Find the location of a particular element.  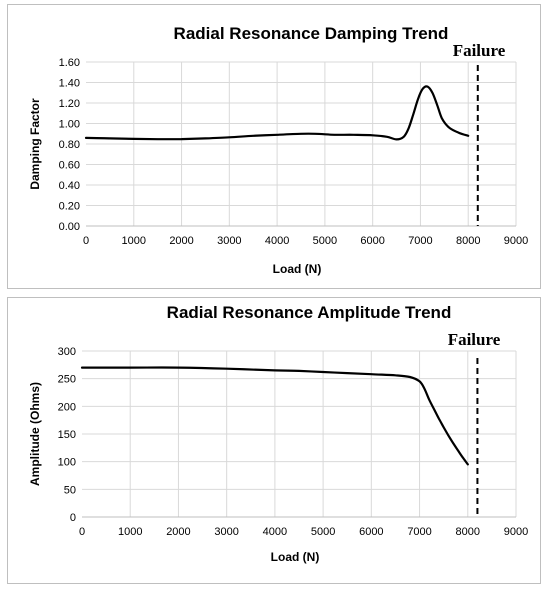

y-tick-label: 0.60 is located at coordinates (69, 166).